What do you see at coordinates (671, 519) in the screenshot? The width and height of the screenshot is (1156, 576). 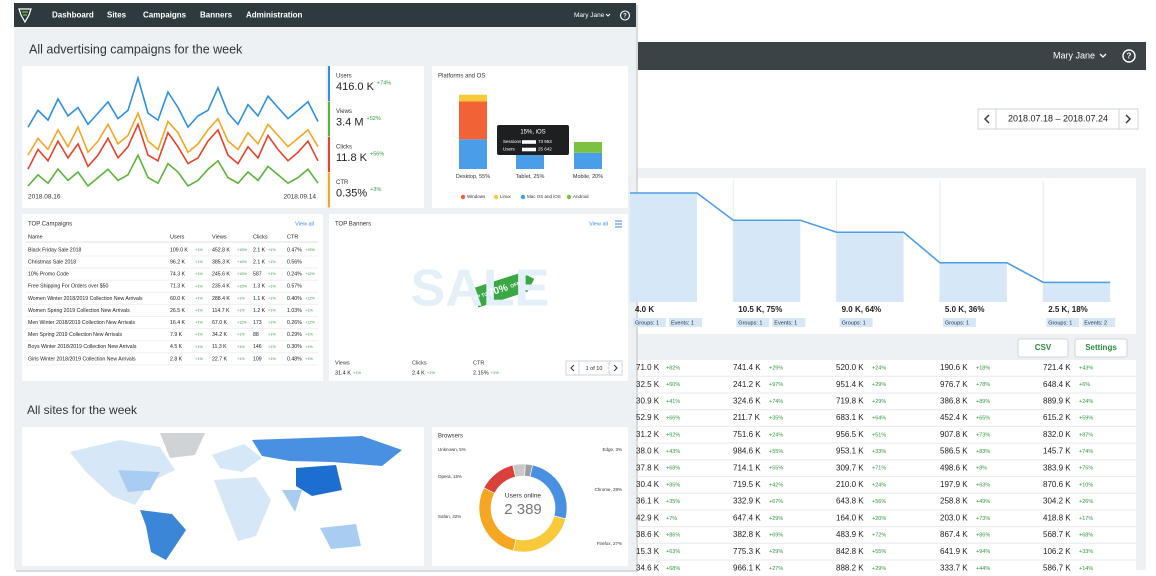 I see `cell-change: +7%` at bounding box center [671, 519].